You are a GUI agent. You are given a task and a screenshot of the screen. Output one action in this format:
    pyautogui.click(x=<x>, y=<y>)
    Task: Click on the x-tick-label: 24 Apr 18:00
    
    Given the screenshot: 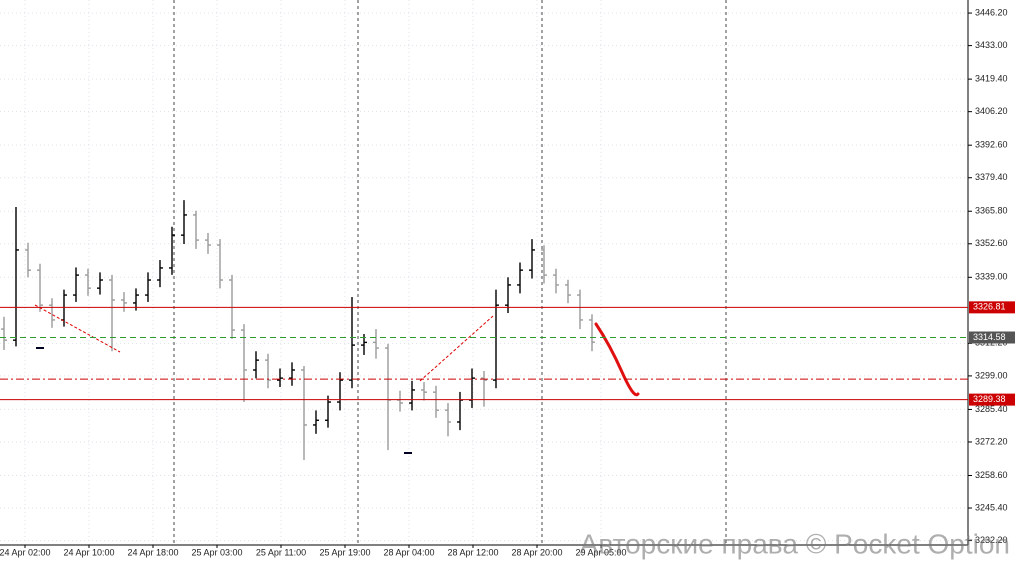 What is the action you would take?
    pyautogui.click(x=152, y=552)
    